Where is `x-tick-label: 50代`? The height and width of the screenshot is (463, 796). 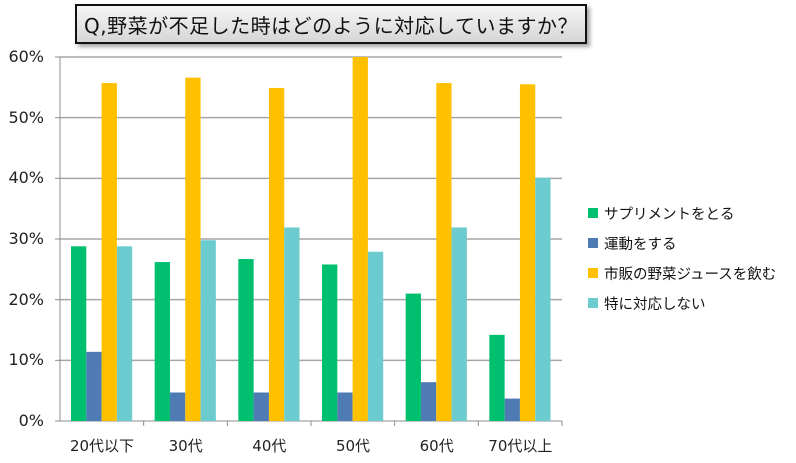
x-tick-label: 50代 is located at coordinates (353, 446).